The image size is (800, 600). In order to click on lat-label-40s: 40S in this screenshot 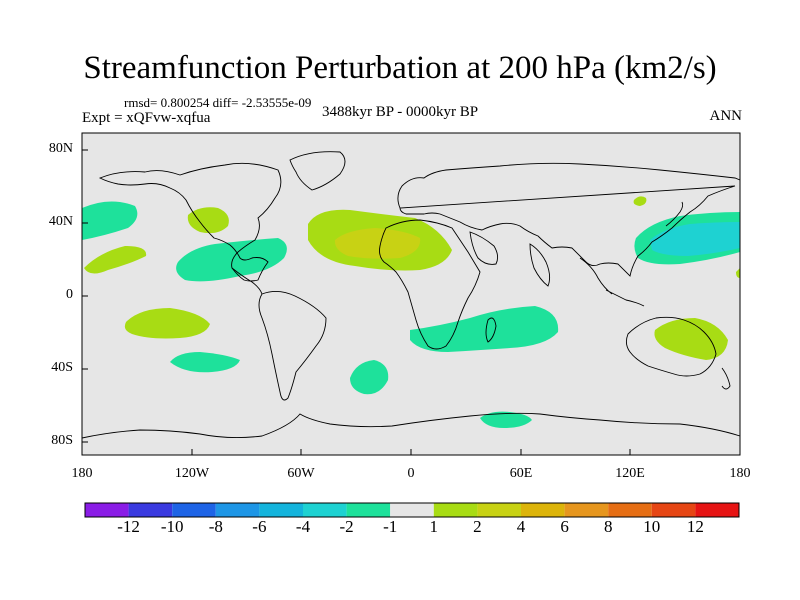, I will do `click(62, 367)`.